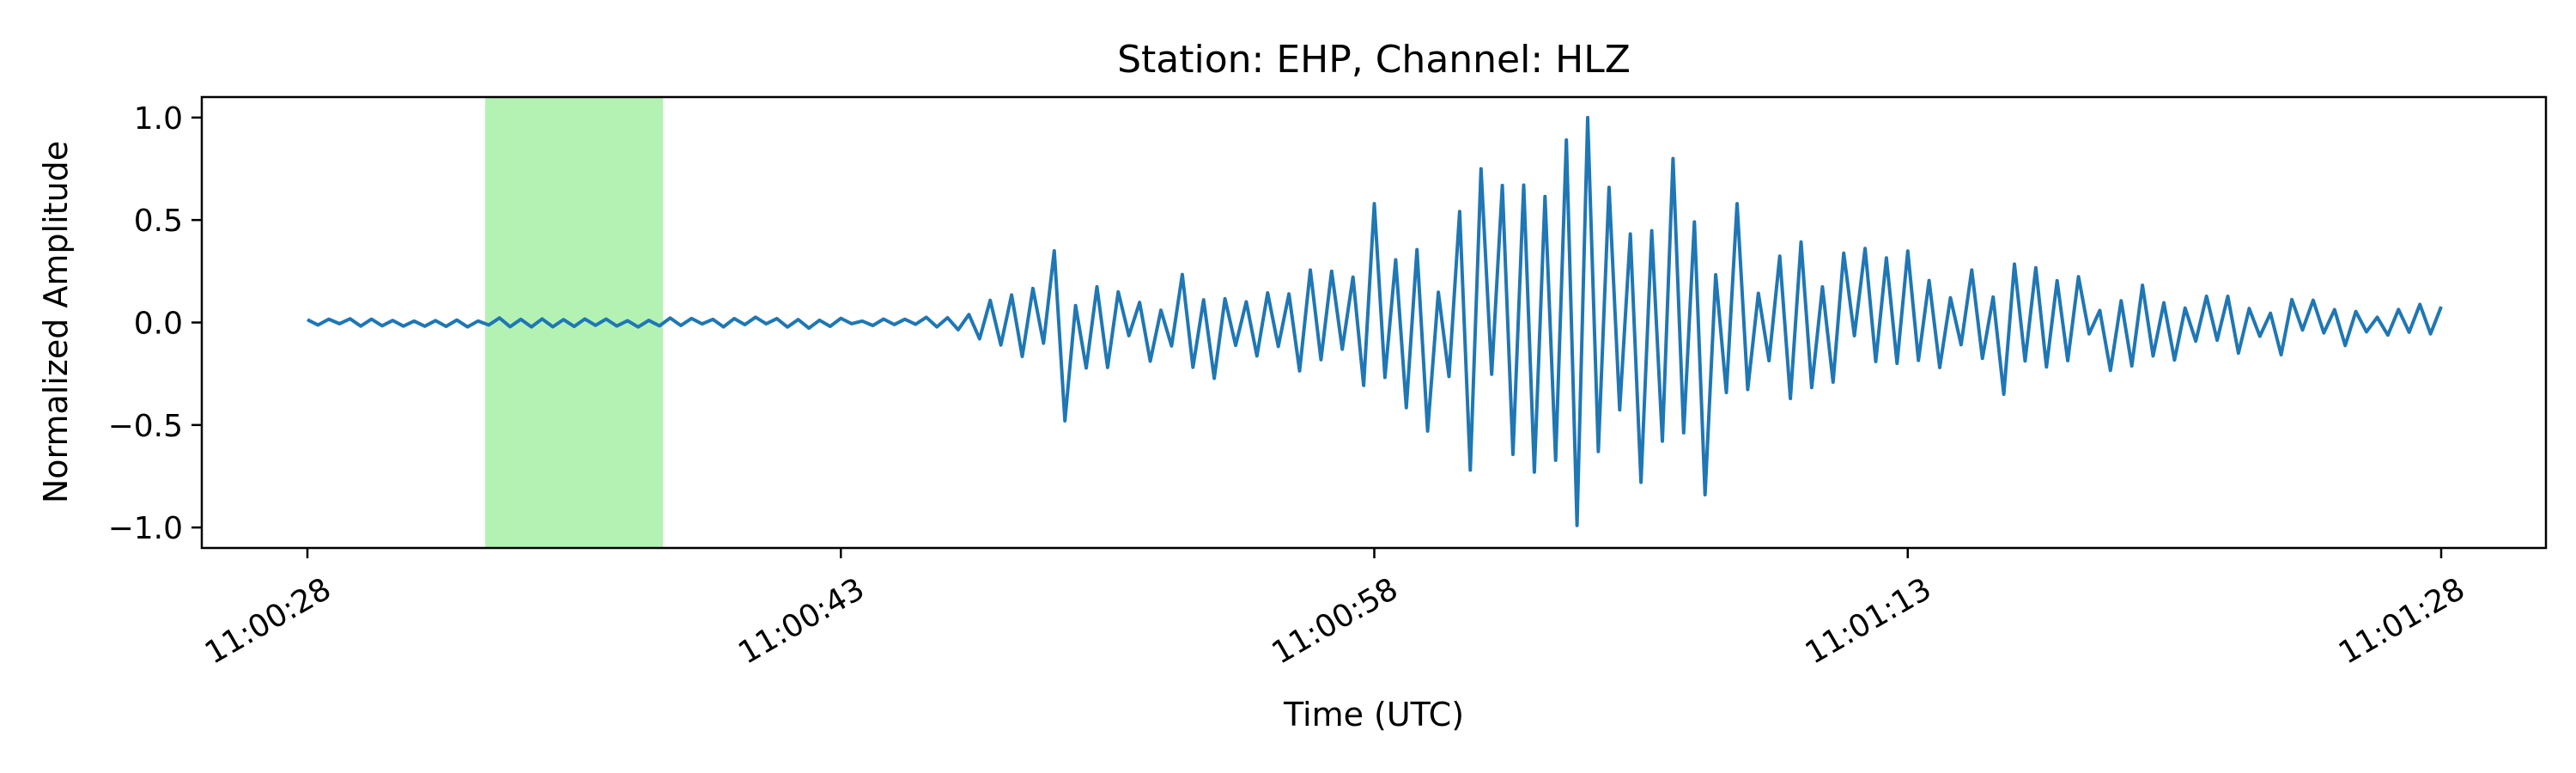  I want to click on x-axis: 11:00:28 11:00:43 11:00:58 11:01:13 11:01:28, so click(1335, 610).